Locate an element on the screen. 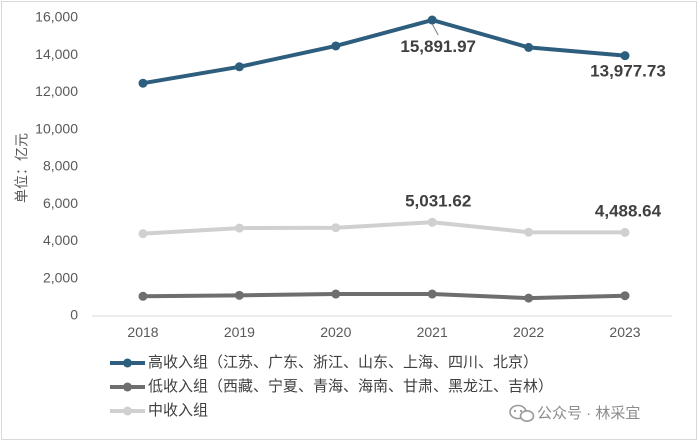 Image resolution: width=700 pixels, height=443 pixels. watermark-text: 公众号 · 林采宜 is located at coordinates (588, 413).